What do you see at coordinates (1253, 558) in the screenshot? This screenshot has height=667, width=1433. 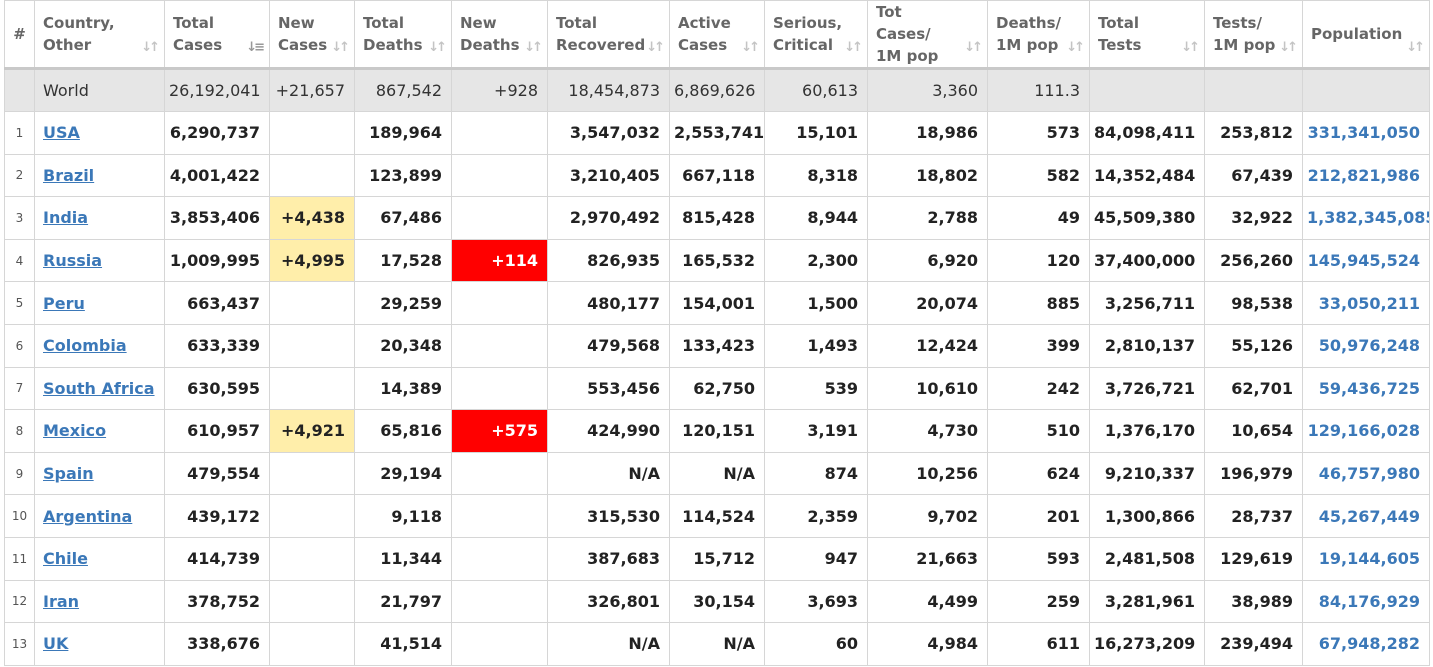 I see `cell-tests-per-1m: 129,619` at bounding box center [1253, 558].